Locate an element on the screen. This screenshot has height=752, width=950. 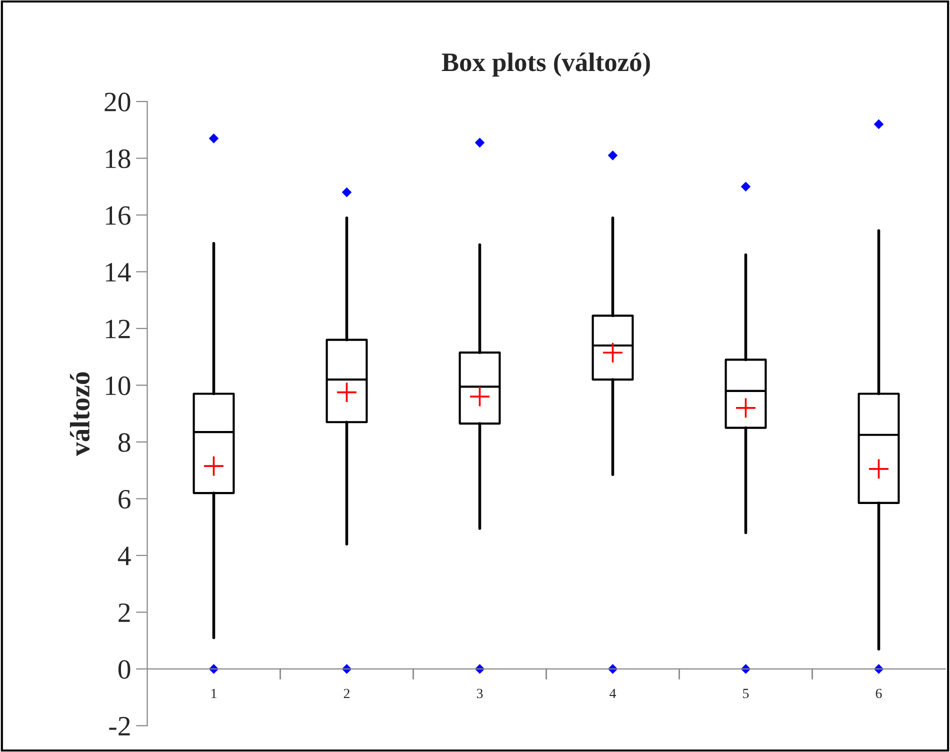
y-tick-label: 20 is located at coordinates (117, 102).